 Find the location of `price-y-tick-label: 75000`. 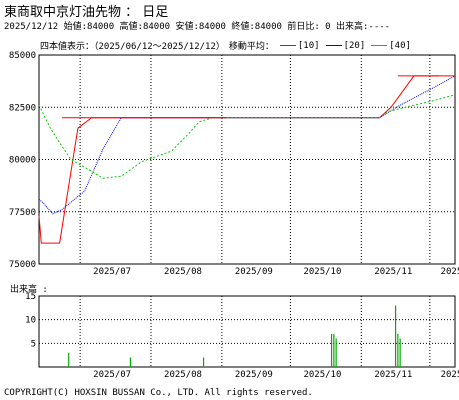

price-y-tick-label: 75000 is located at coordinates (22, 265).